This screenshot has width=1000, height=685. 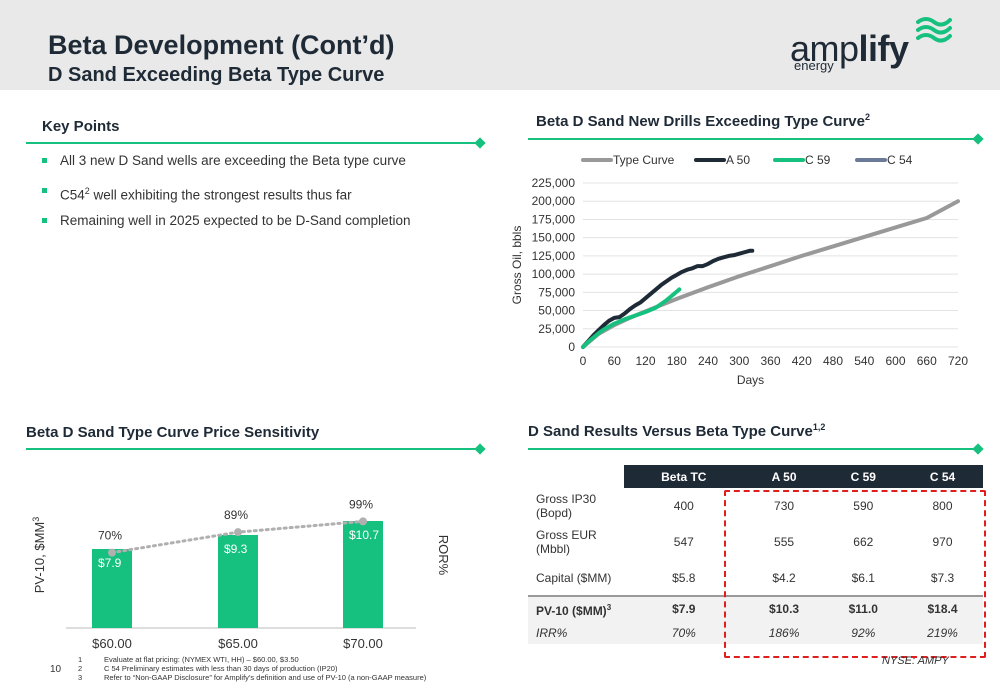 What do you see at coordinates (683, 506) in the screenshot?
I see `table-cell: 400` at bounding box center [683, 506].